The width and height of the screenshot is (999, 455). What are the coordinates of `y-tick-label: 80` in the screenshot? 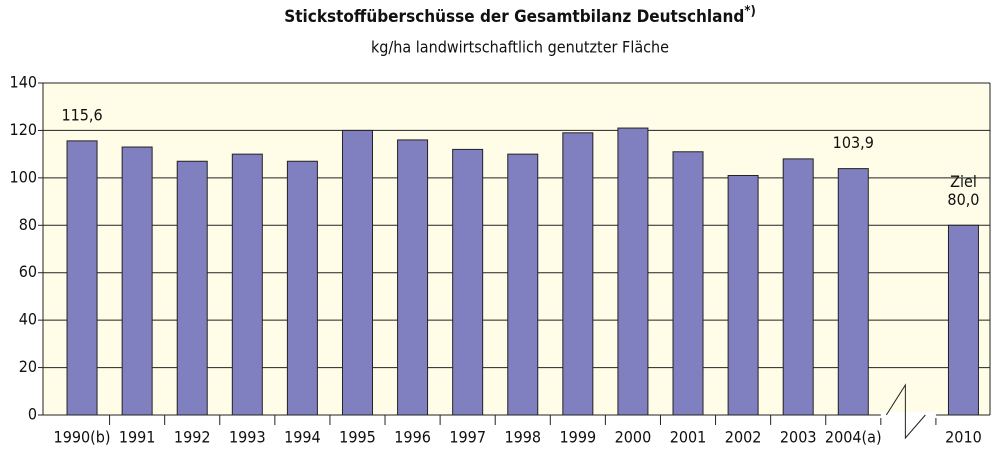 It's located at (28, 224).